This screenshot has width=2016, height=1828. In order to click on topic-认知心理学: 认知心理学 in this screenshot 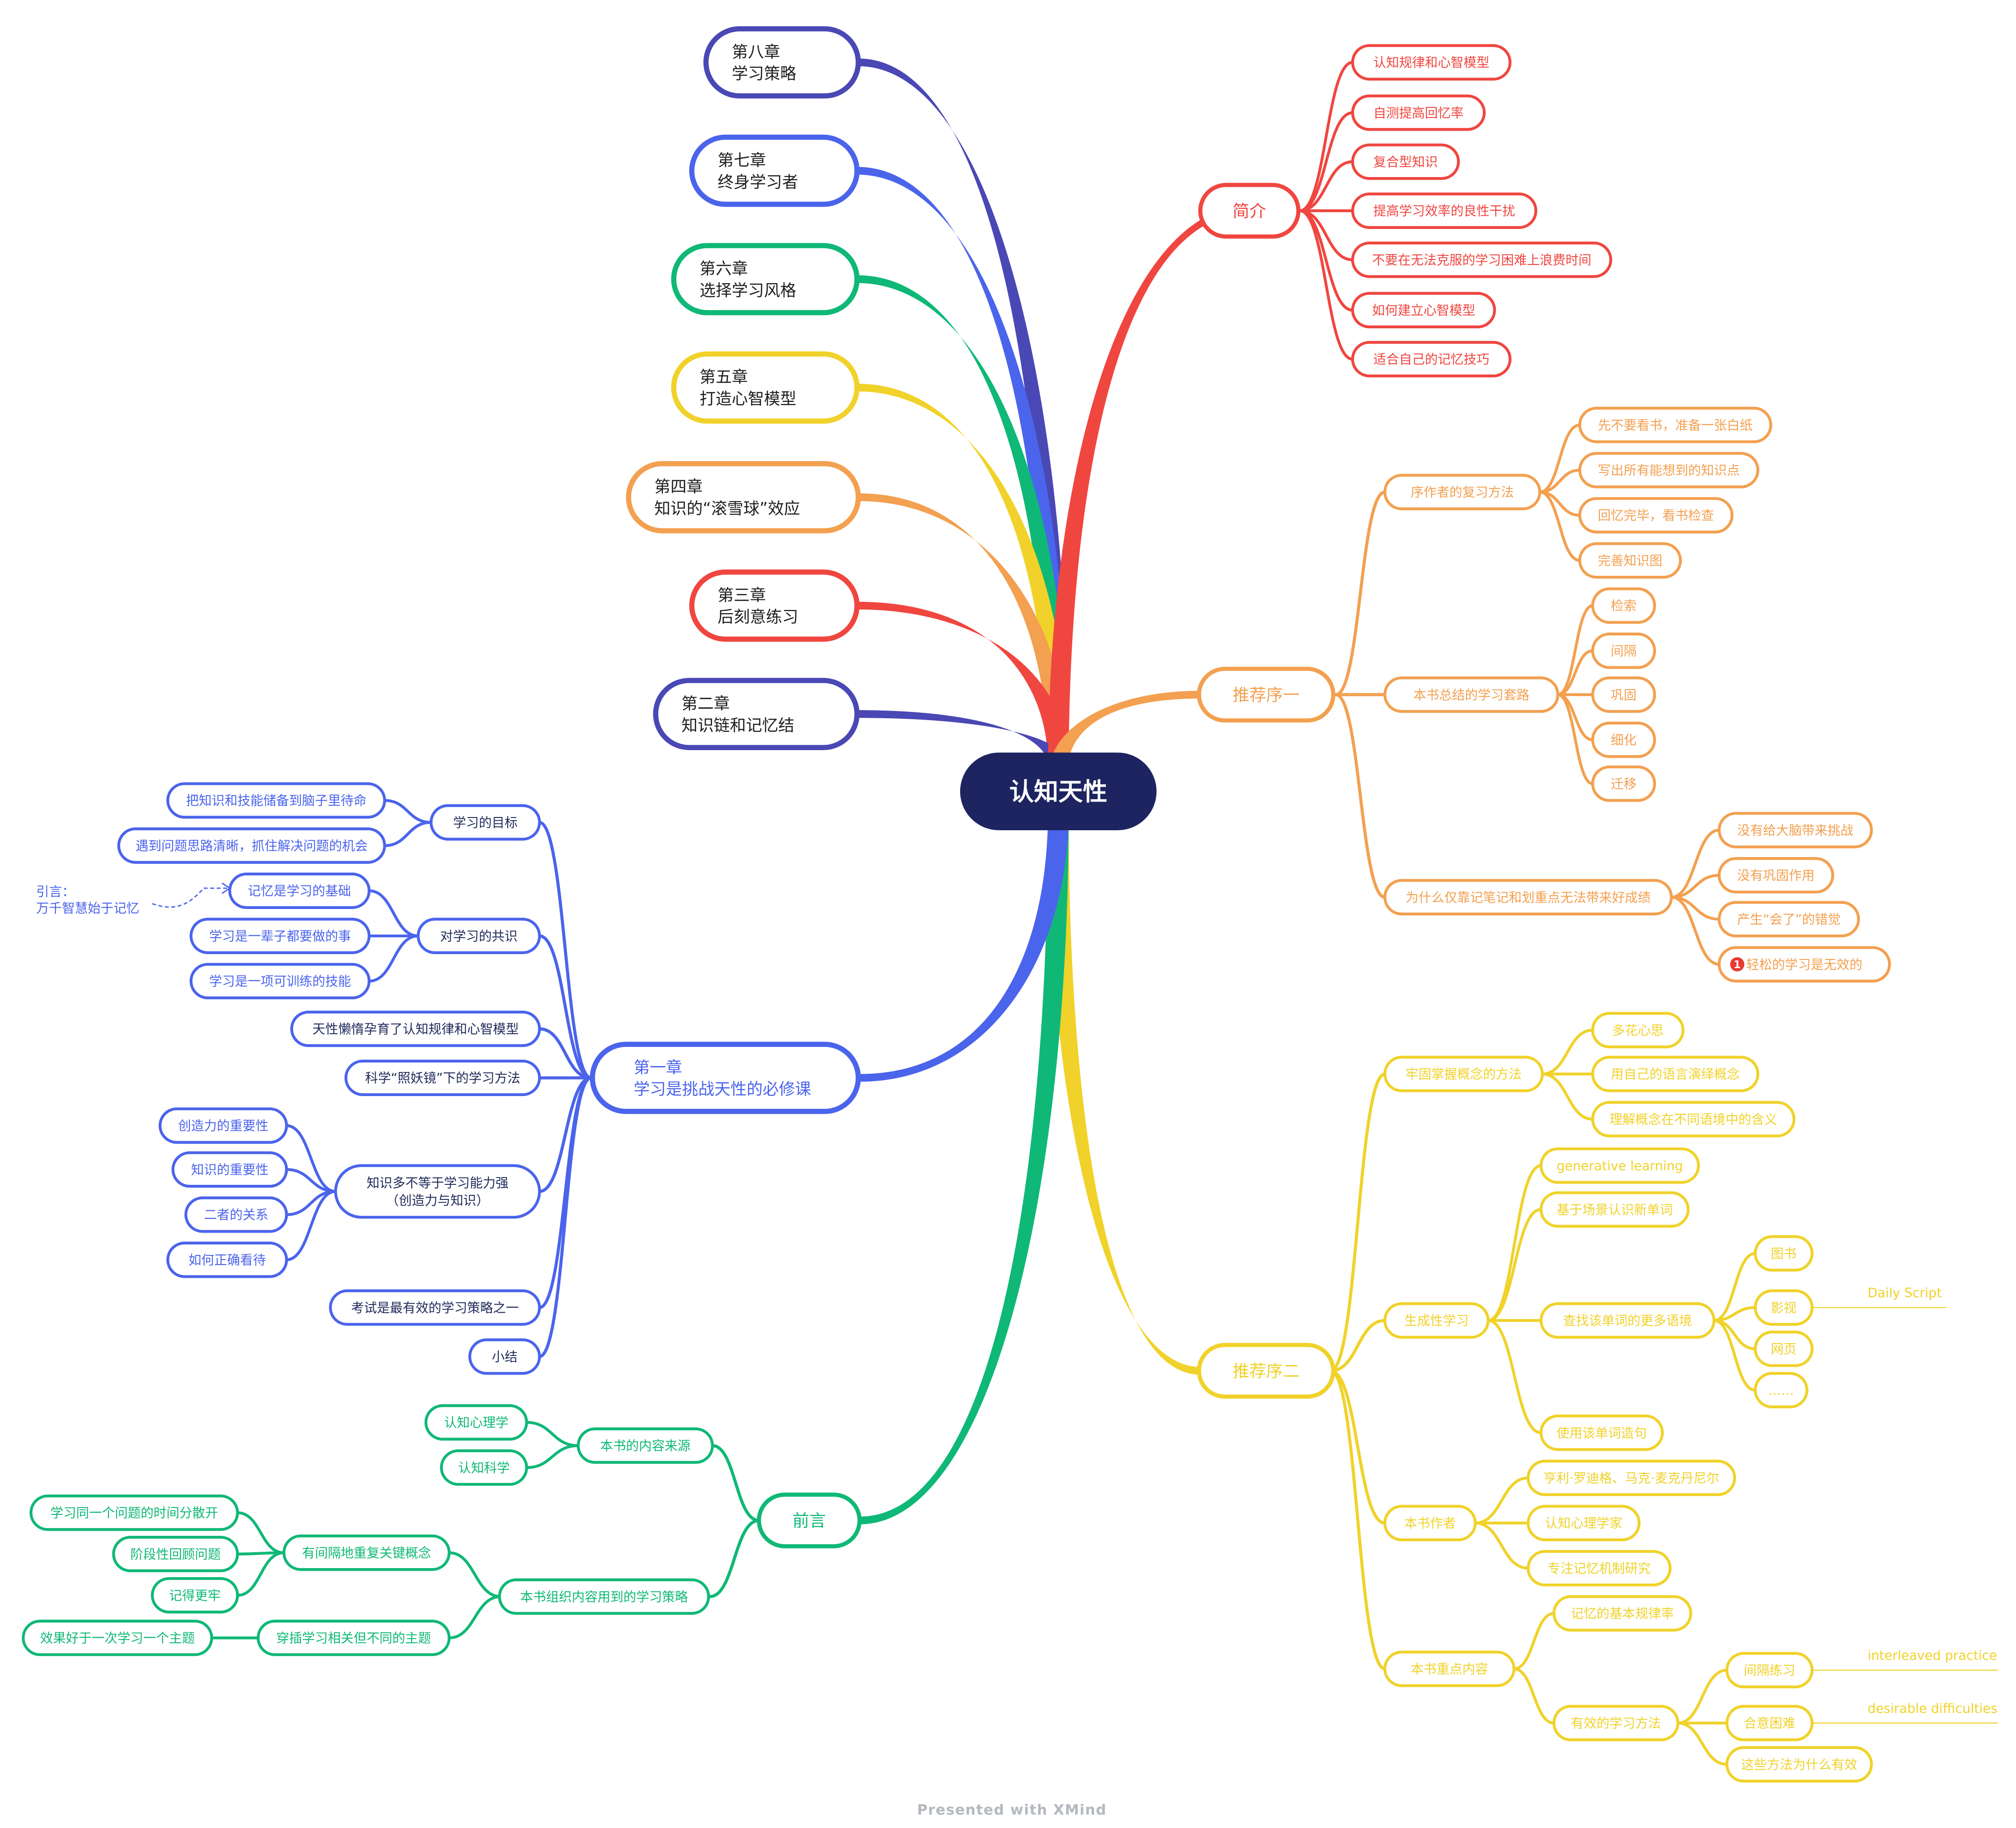, I will do `click(476, 1422)`.